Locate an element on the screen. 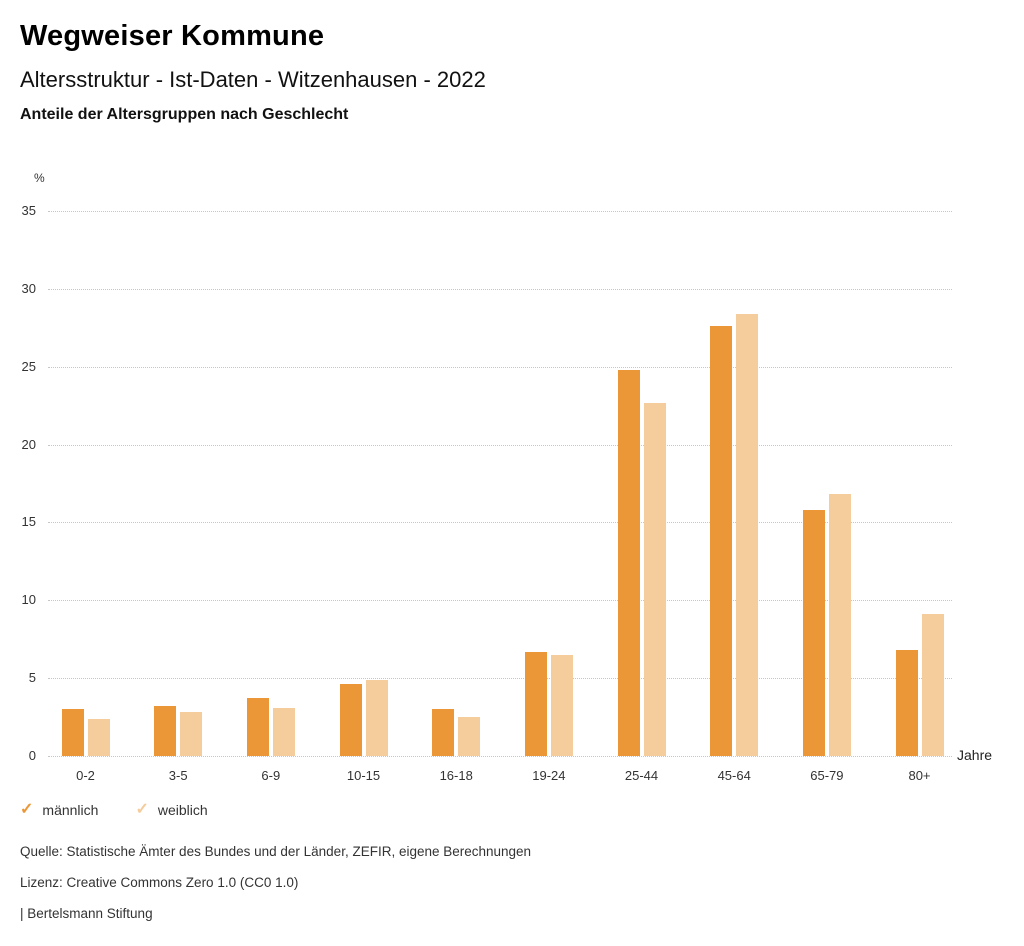  bar-männlich-45-64 is located at coordinates (721, 541).